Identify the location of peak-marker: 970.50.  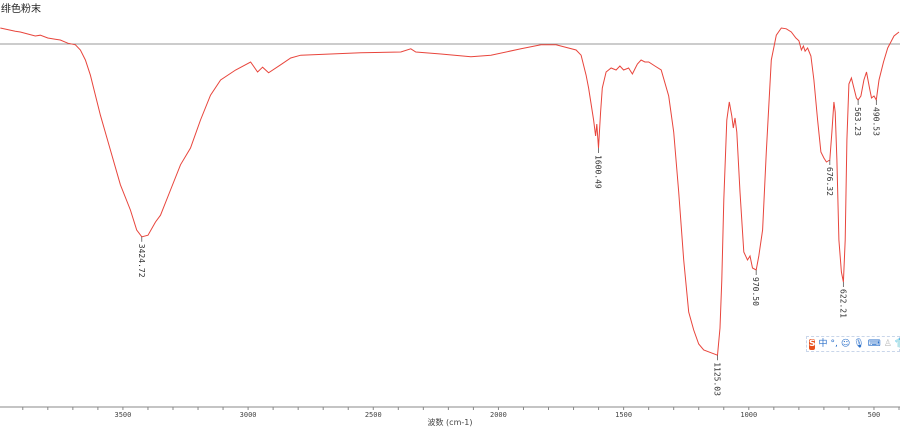
(755, 288).